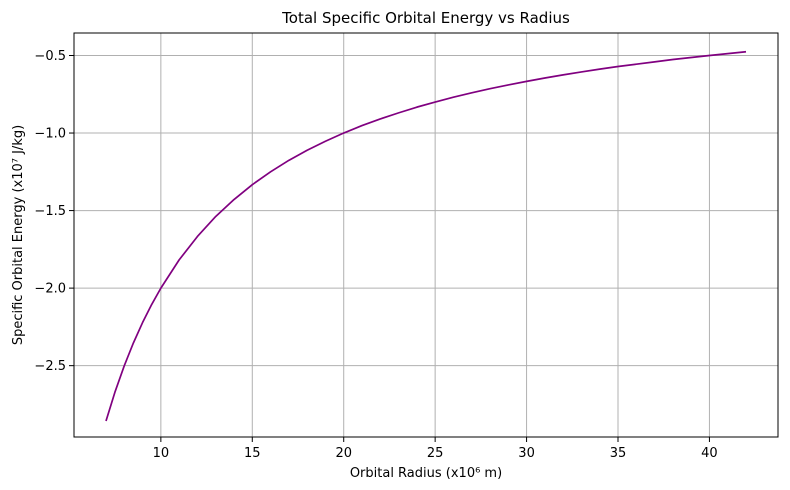  What do you see at coordinates (426, 473) in the screenshot?
I see `x-axis-label: Orbital Radius (x10⁶ m)` at bounding box center [426, 473].